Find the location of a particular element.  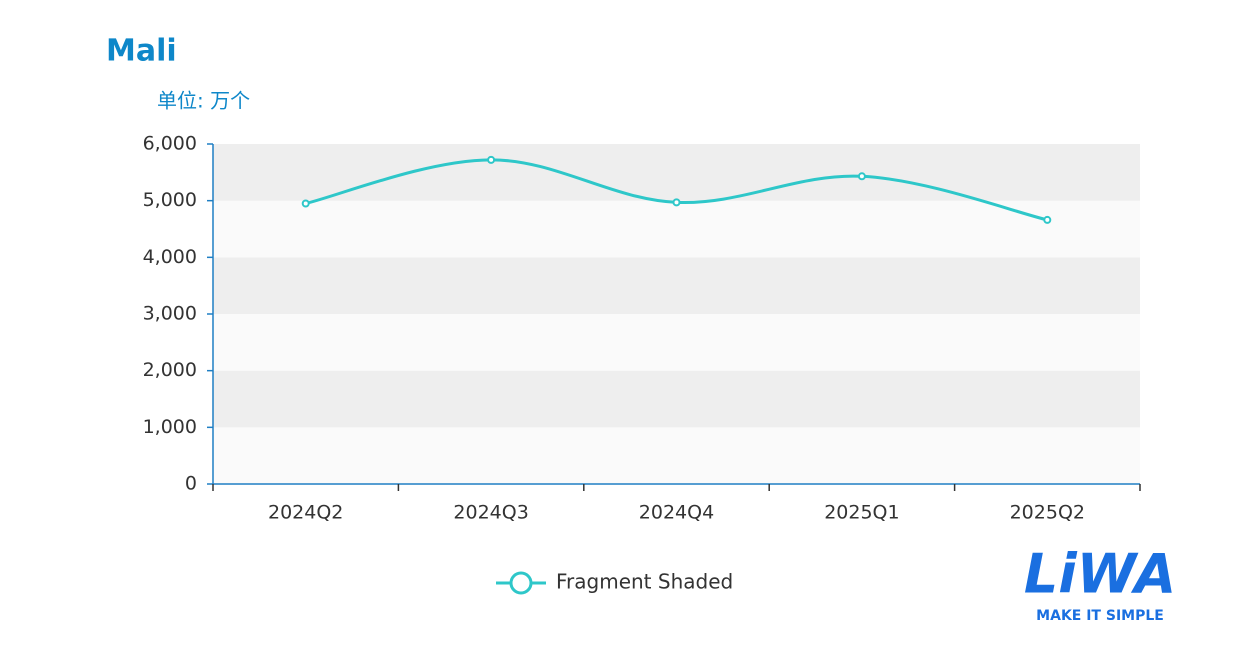

y-tick-label: 0 is located at coordinates (191, 484).